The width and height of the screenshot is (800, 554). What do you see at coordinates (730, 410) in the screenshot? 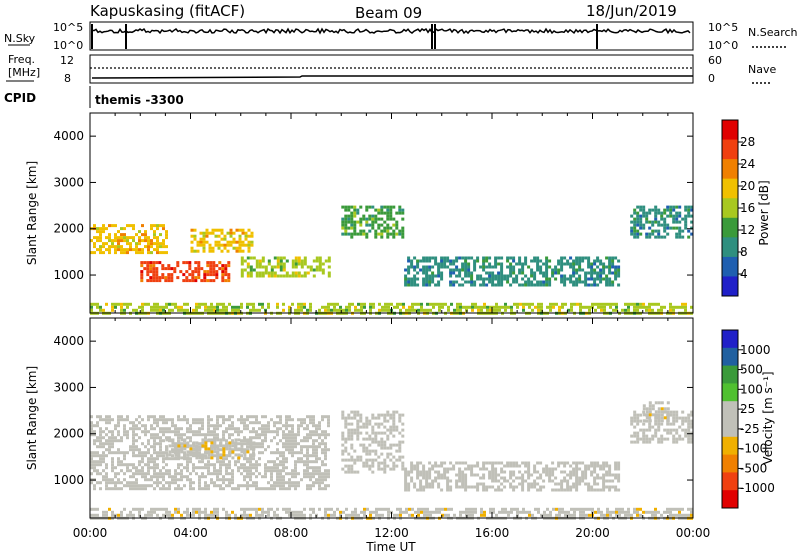
I see `colorbar-swatch` at bounding box center [730, 410].